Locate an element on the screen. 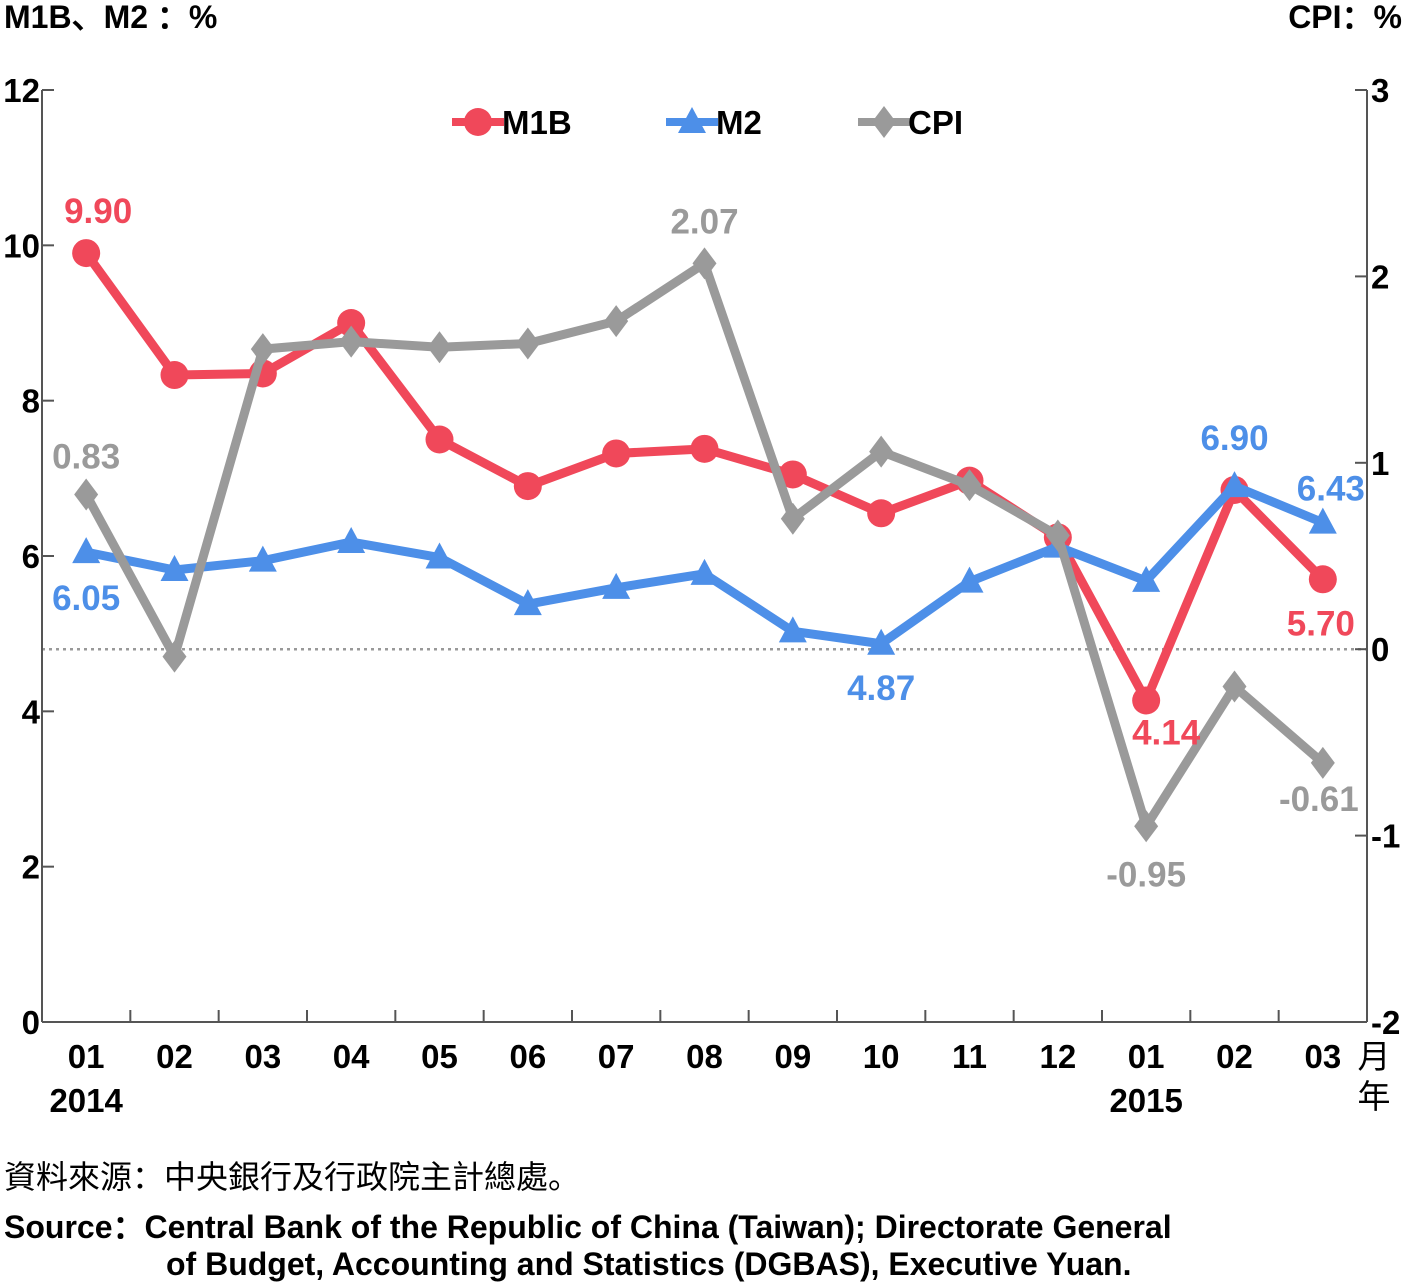 The width and height of the screenshot is (1405, 1288). legend-label: M1B is located at coordinates (537, 122).